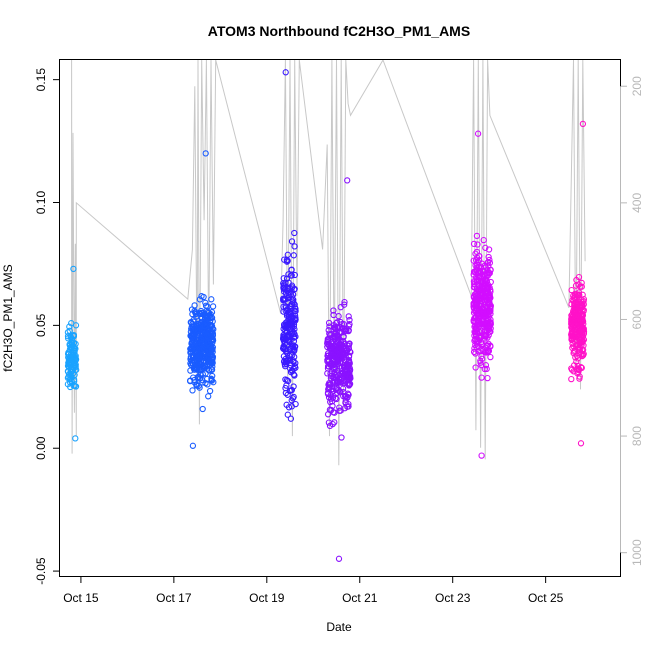 The image size is (650, 650). Describe the element at coordinates (41, 203) in the screenshot. I see `y-tick-label: 0.10` at that location.